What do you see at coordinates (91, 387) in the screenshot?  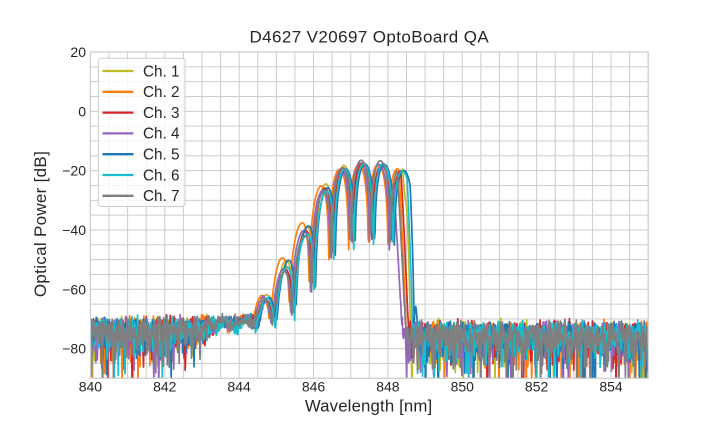 I see `svg-text: 840` at bounding box center [91, 387].